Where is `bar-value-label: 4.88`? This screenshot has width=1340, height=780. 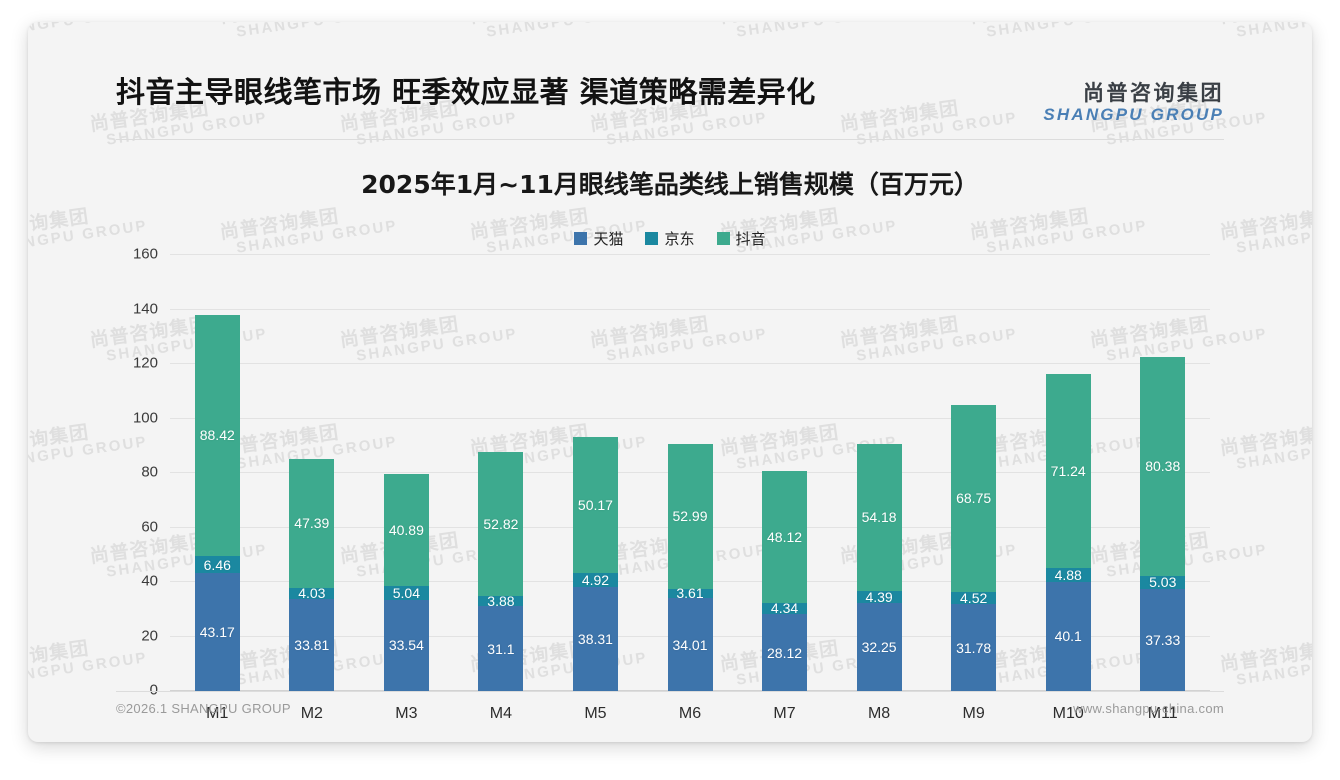 bar-value-label: 4.88 is located at coordinates (1068, 575).